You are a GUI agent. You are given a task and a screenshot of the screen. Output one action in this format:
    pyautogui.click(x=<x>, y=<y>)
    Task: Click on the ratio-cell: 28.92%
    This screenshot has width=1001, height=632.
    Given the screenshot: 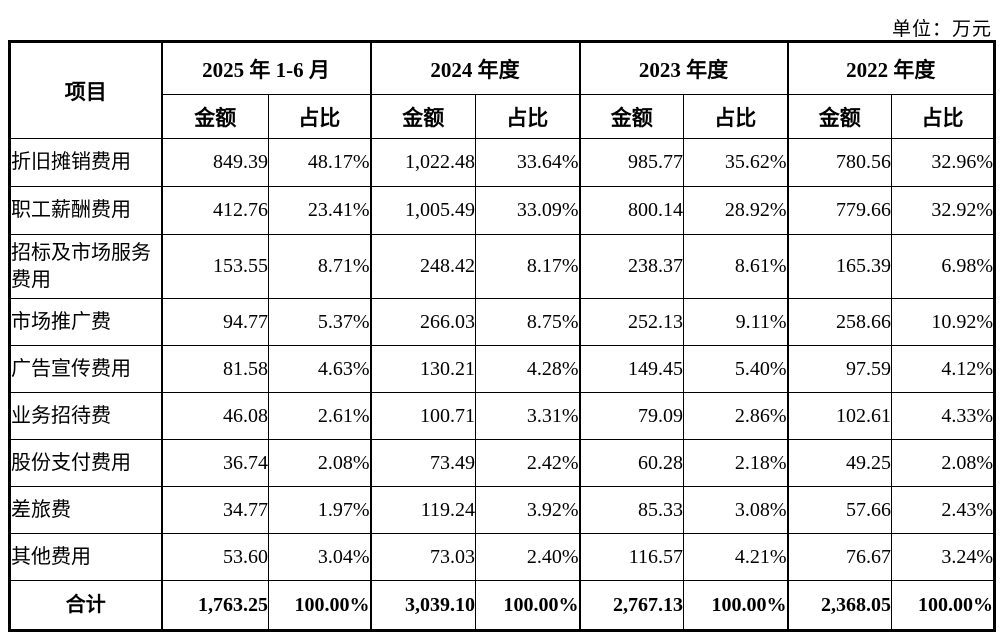 What is the action you would take?
    pyautogui.click(x=735, y=210)
    